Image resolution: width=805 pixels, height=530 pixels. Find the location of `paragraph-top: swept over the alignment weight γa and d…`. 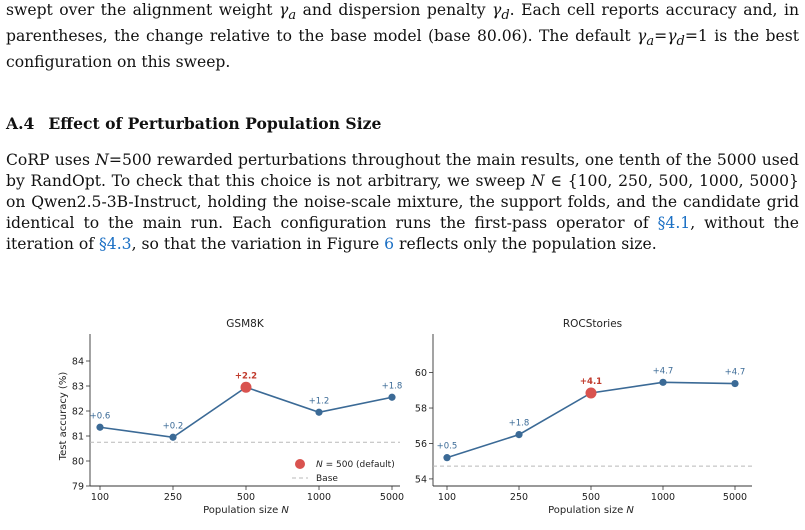

paragraph-top: swept over the alignment weight γa and d… is located at coordinates (403, 36).